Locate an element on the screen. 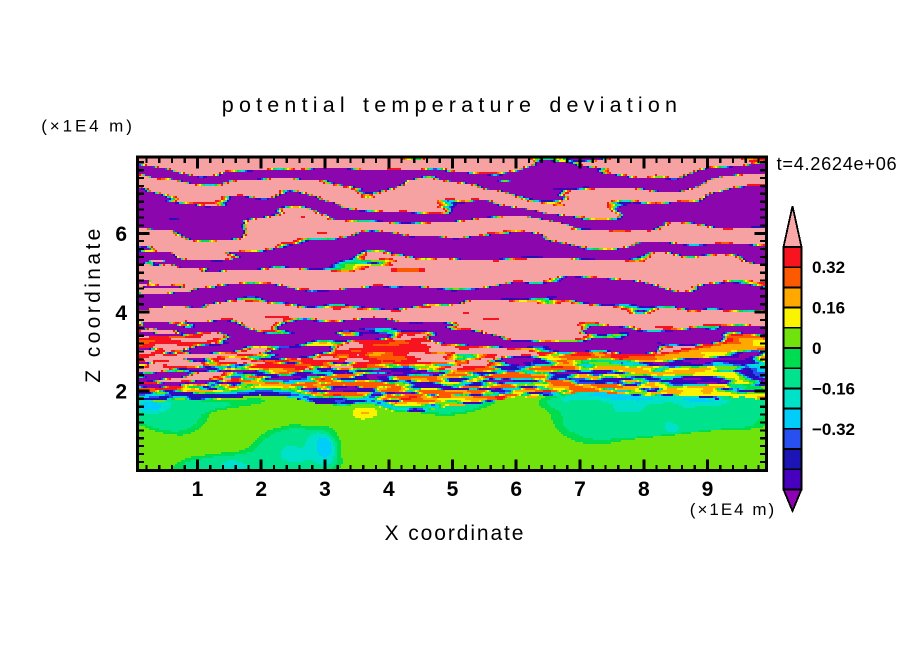  svg-text: 8 is located at coordinates (644, 489).